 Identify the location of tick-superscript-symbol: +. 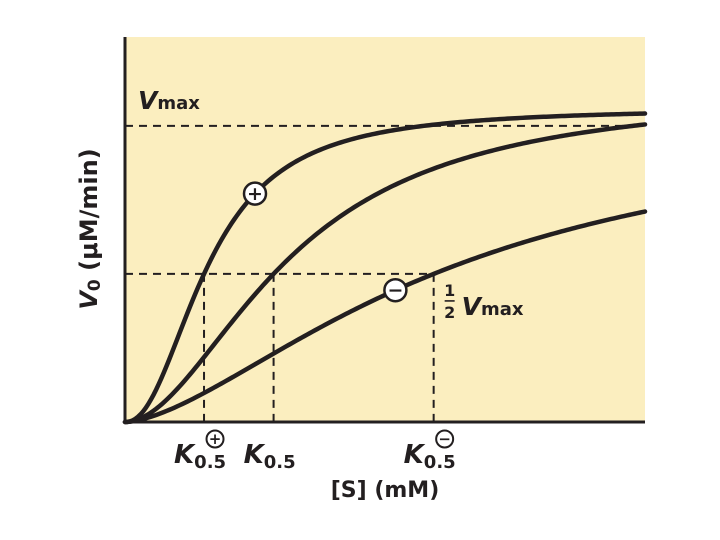
(215, 439).